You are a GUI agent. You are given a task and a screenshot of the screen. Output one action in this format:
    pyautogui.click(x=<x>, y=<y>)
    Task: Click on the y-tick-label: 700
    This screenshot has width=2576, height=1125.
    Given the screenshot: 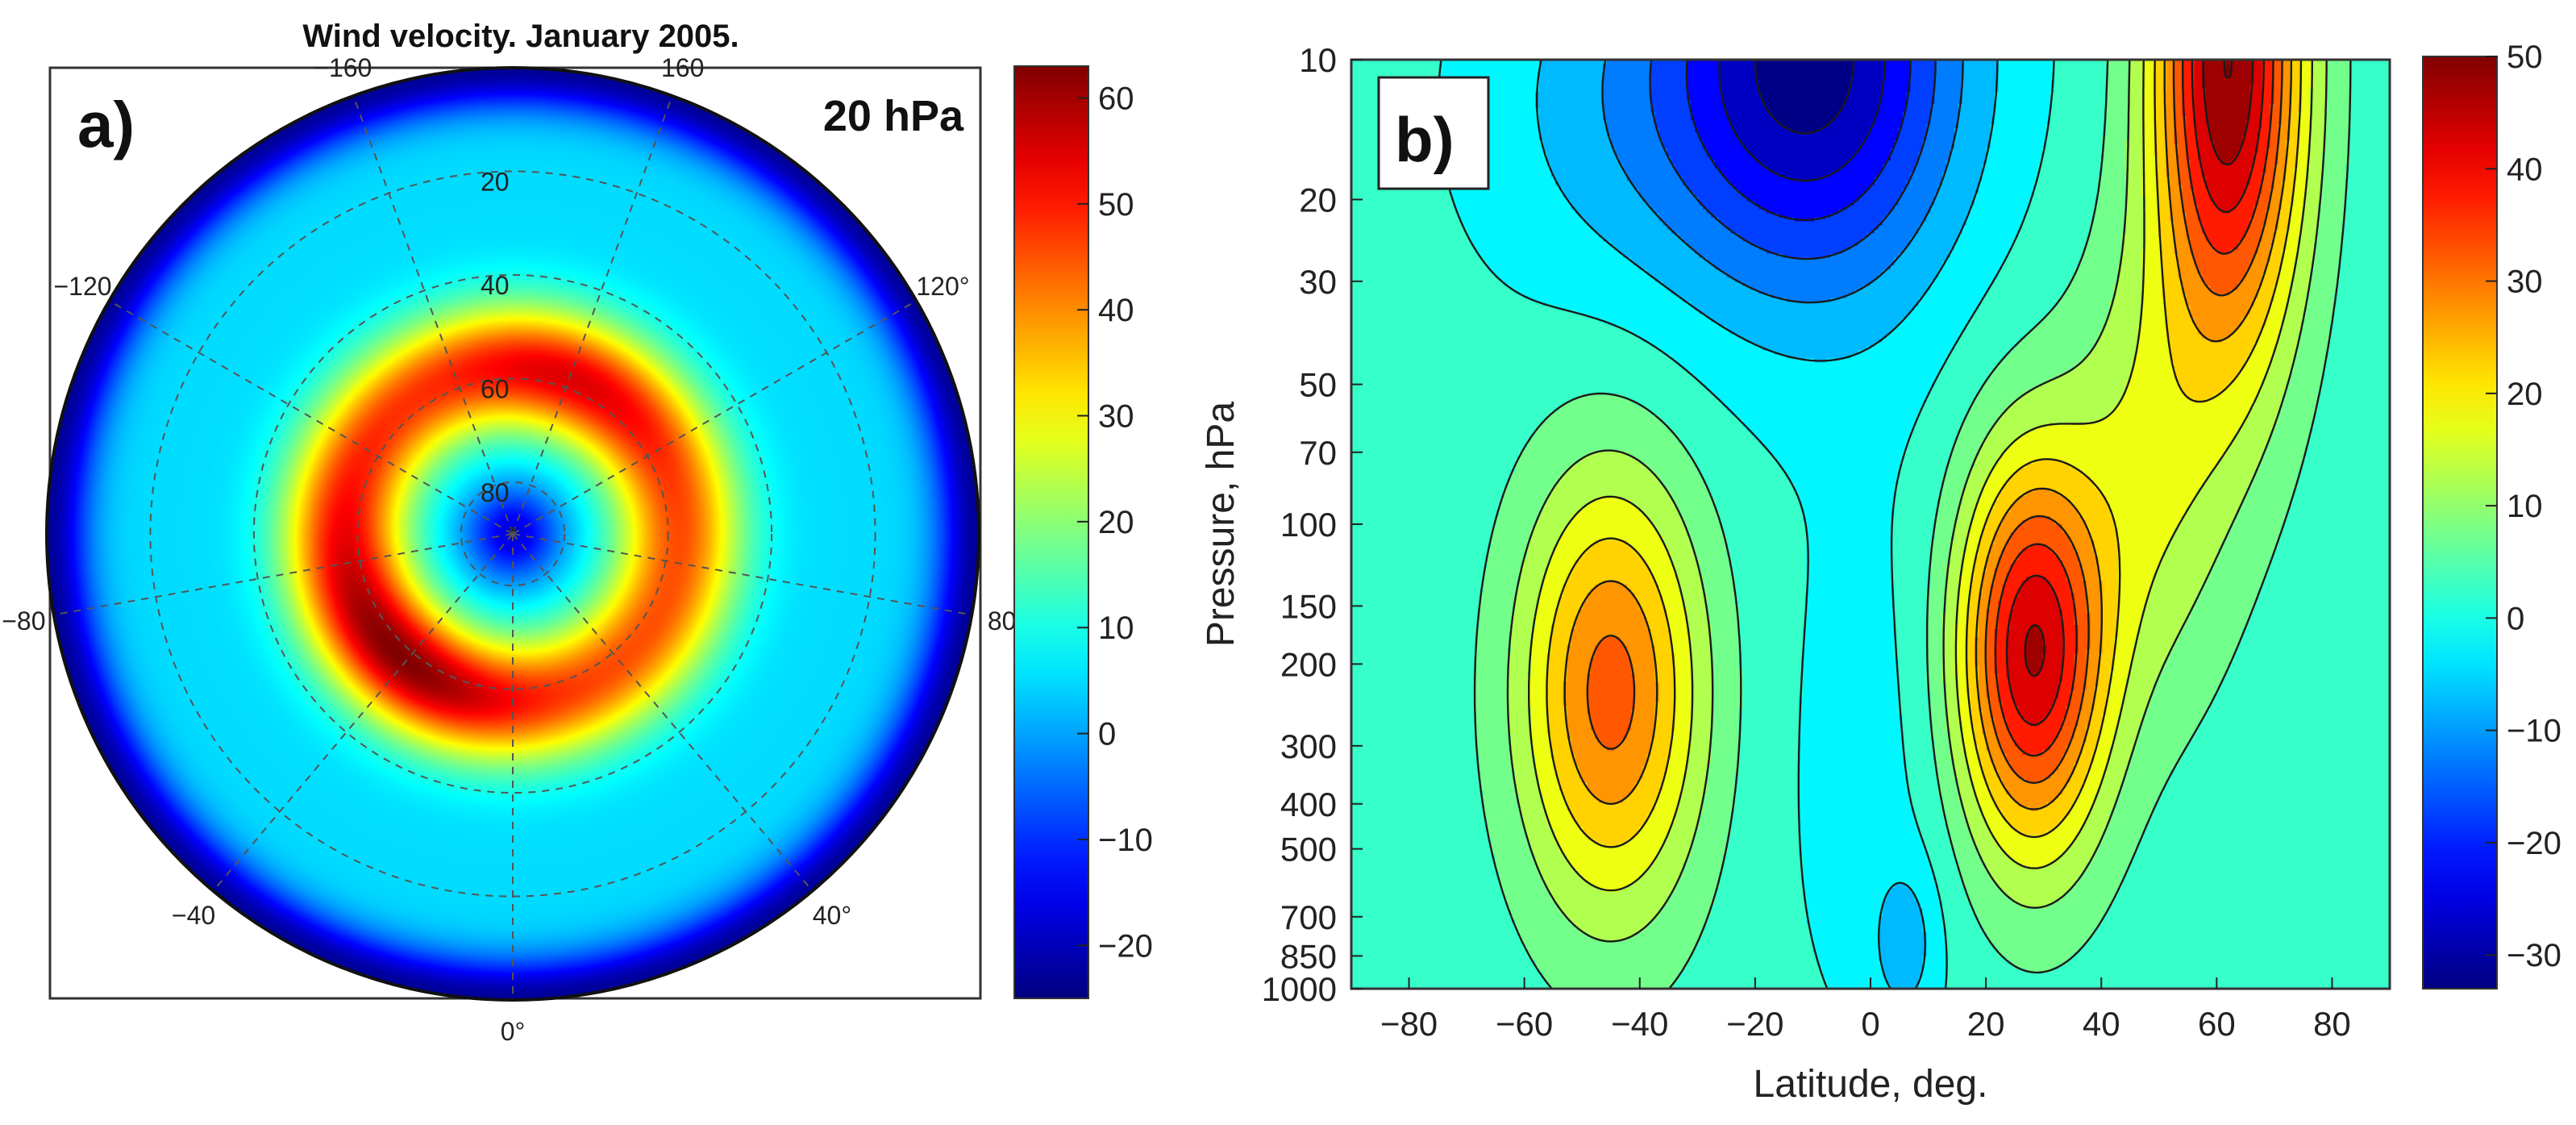 What is the action you would take?
    pyautogui.click(x=1308, y=917)
    